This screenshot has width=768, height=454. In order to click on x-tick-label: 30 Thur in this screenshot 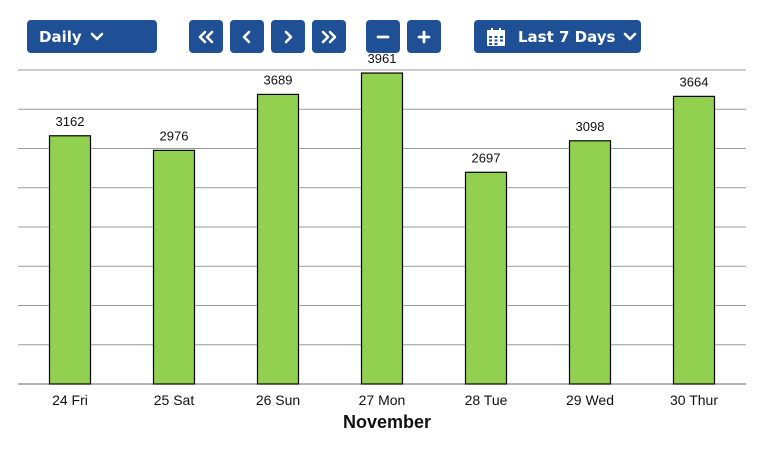, I will do `click(694, 400)`.